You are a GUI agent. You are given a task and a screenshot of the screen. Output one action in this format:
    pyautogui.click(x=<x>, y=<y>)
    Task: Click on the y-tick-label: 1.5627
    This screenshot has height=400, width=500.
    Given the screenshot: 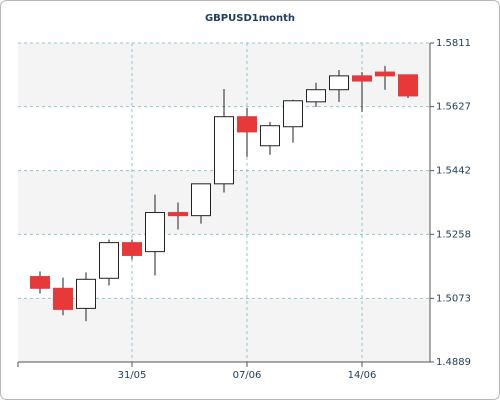 What is the action you would take?
    pyautogui.click(x=453, y=107)
    